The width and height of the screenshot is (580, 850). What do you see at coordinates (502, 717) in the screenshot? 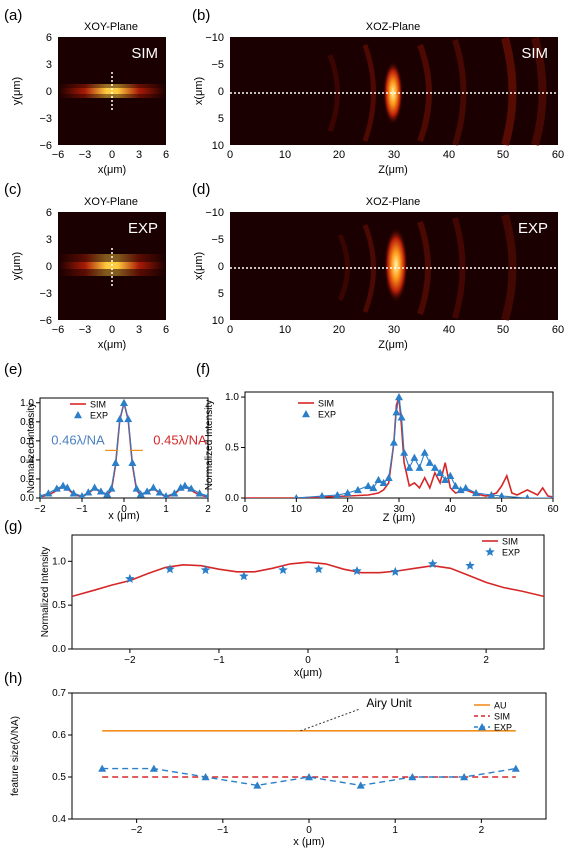
I see `legend-label: SIM` at bounding box center [502, 717].